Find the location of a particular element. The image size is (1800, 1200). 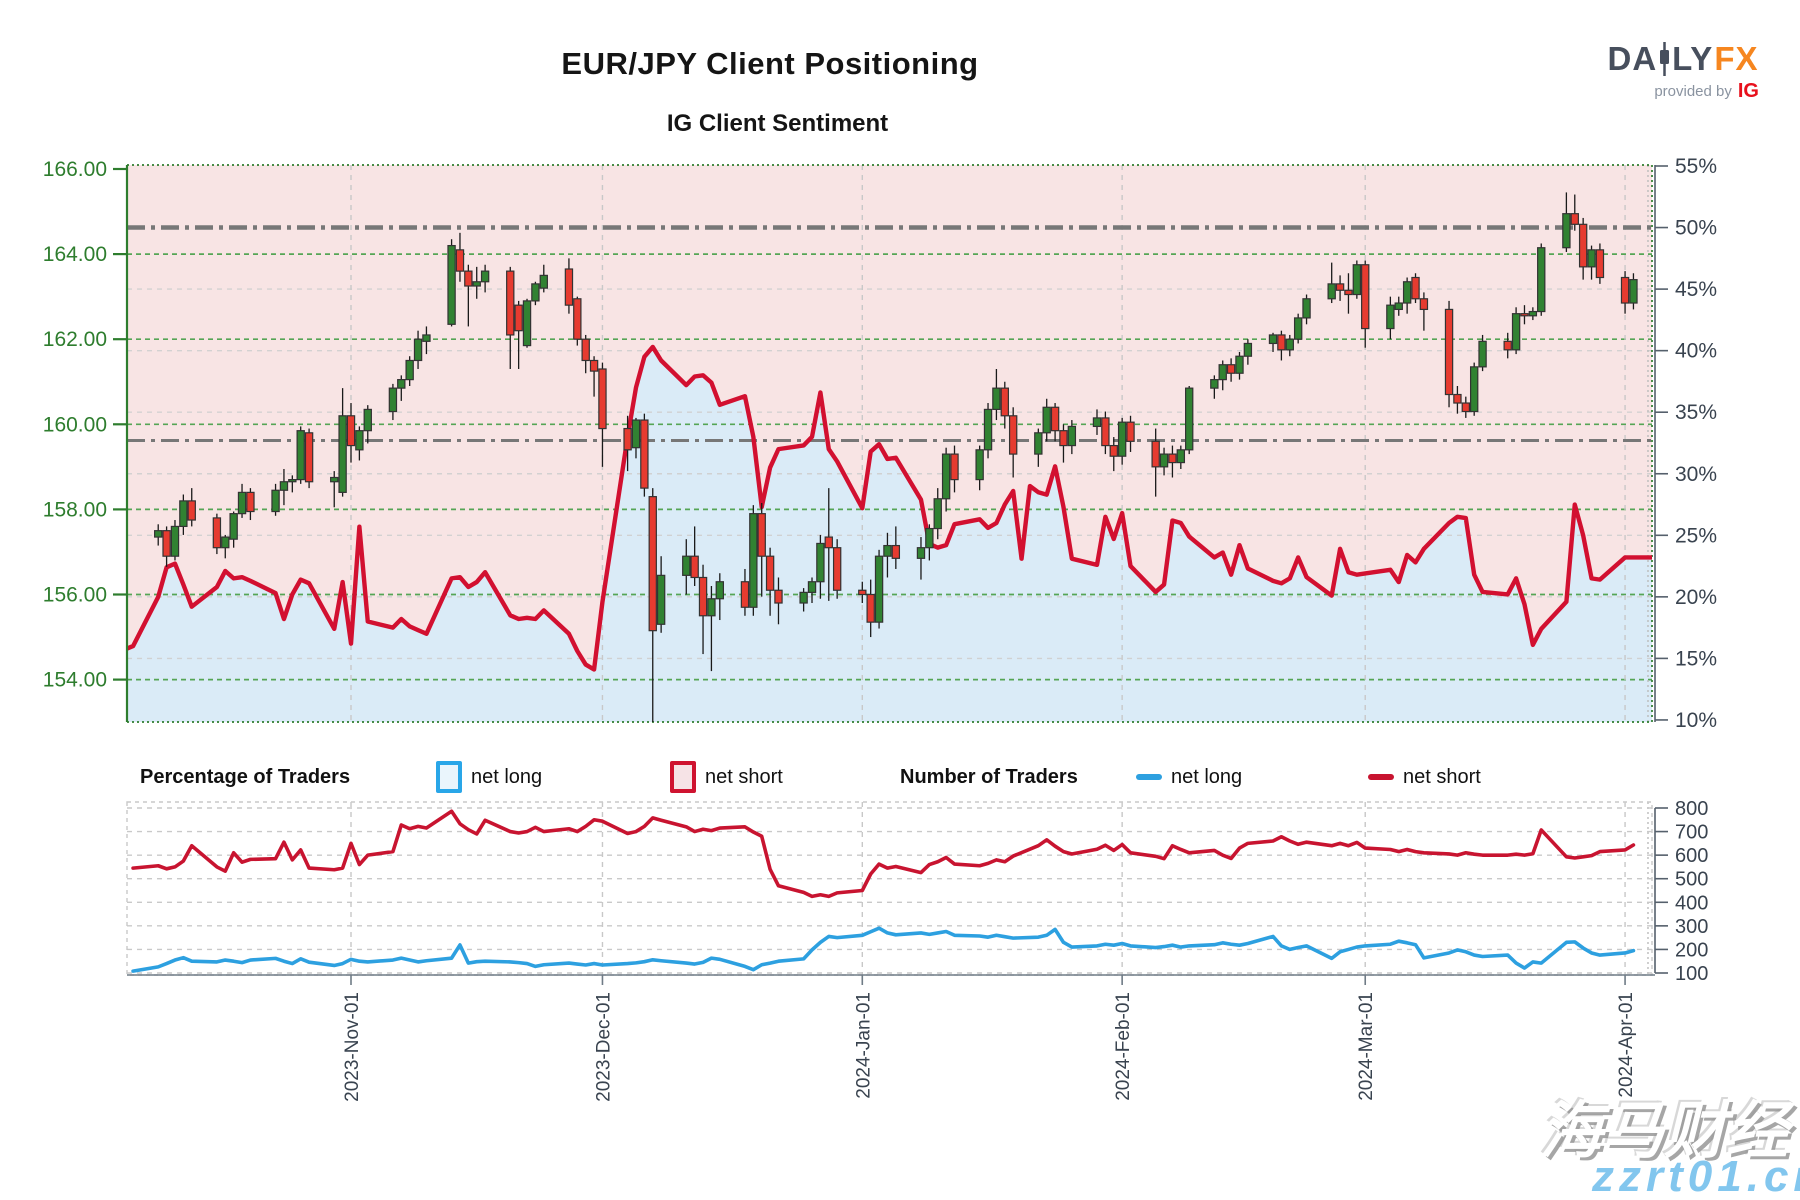

x-axis-date-label: 2024-Feb-01 is located at coordinates (1123, 1046).